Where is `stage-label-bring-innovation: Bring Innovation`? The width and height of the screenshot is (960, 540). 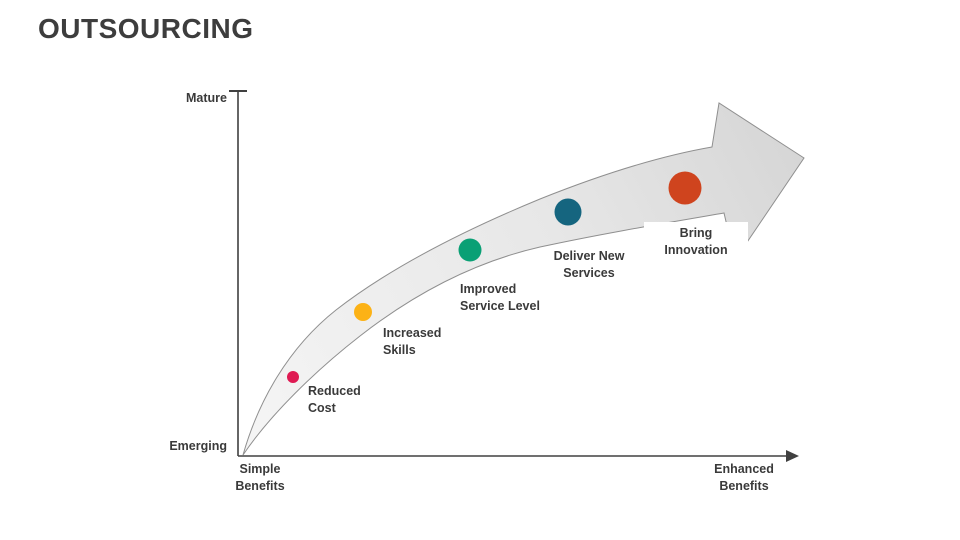
stage-label-bring-innovation: Bring Innovation is located at coordinates (696, 244).